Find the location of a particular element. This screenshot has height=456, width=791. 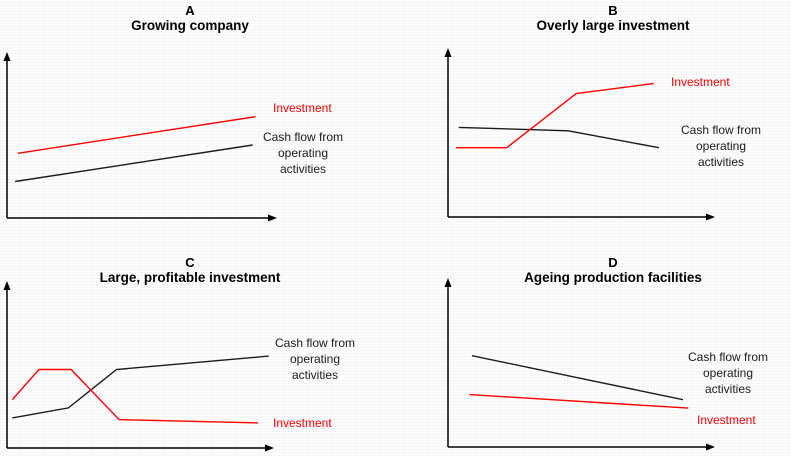

panel-b-chart-canvas is located at coordinates (579, 134).